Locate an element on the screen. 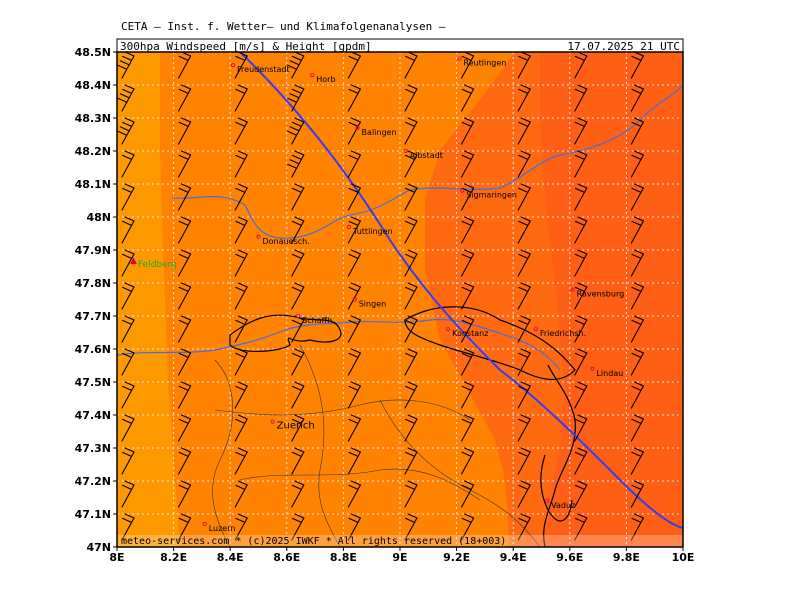  y-tick-label: 48.3N is located at coordinates (93, 118).